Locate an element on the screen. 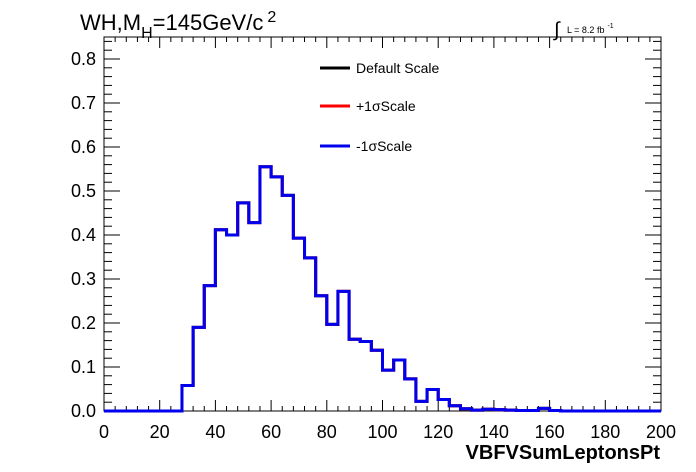  x-tick-label: 60 is located at coordinates (271, 432).